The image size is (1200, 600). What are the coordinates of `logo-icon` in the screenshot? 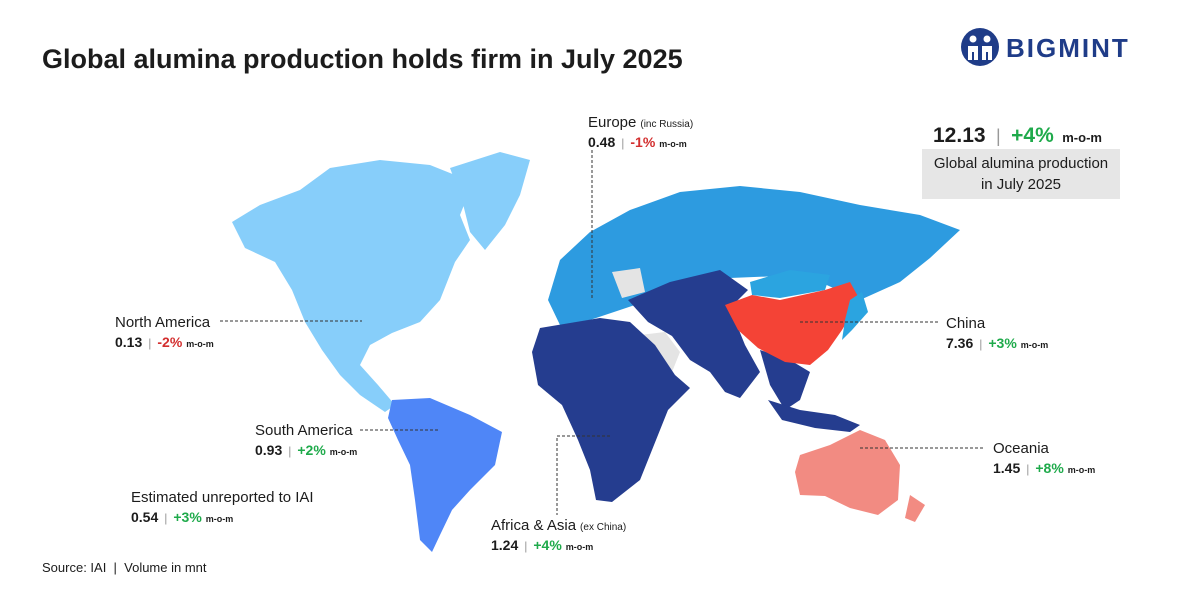 It's located at (980, 47).